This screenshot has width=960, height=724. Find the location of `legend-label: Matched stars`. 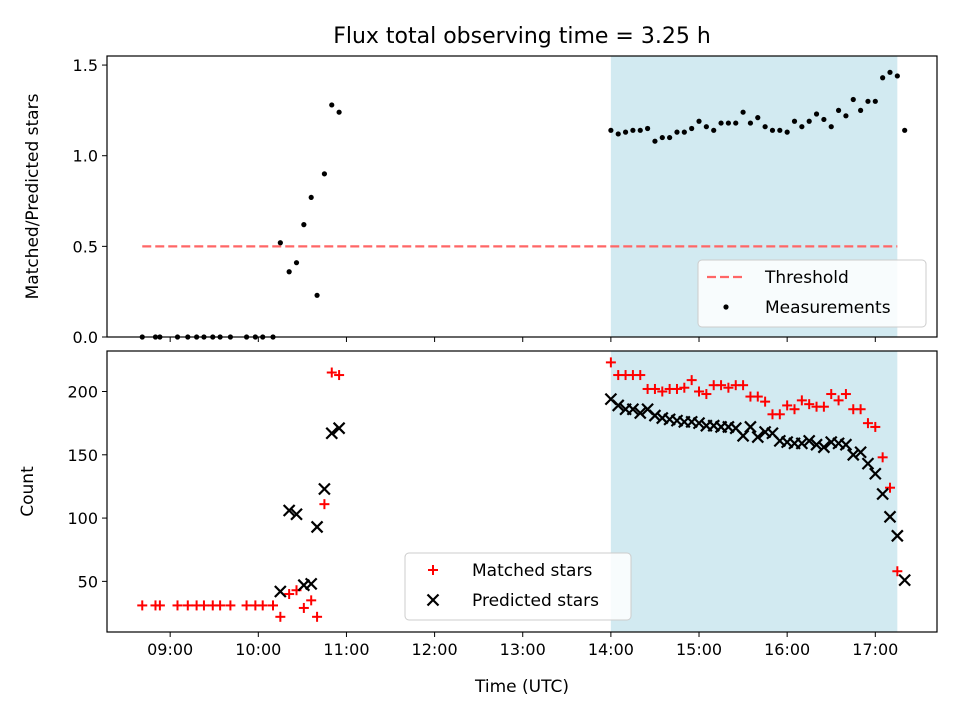

legend-label: Matched stars is located at coordinates (532, 571).